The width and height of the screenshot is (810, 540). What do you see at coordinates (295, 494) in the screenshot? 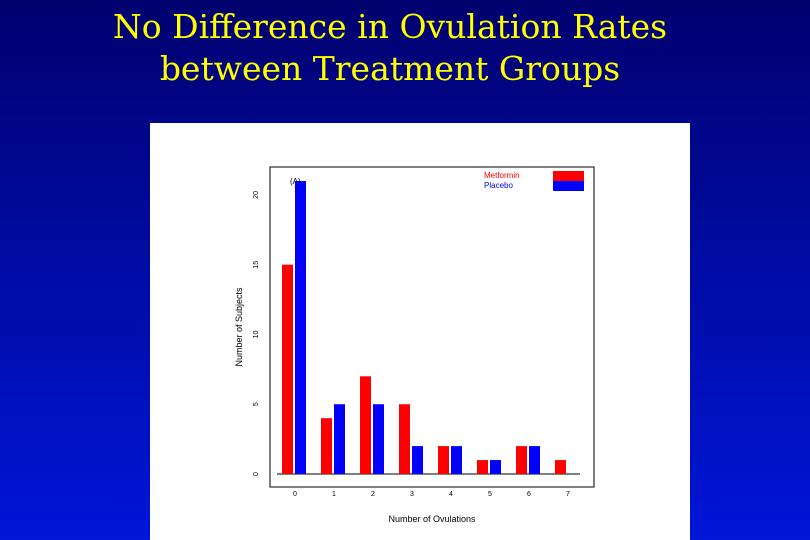
I see `x-tick-label: 0` at bounding box center [295, 494].